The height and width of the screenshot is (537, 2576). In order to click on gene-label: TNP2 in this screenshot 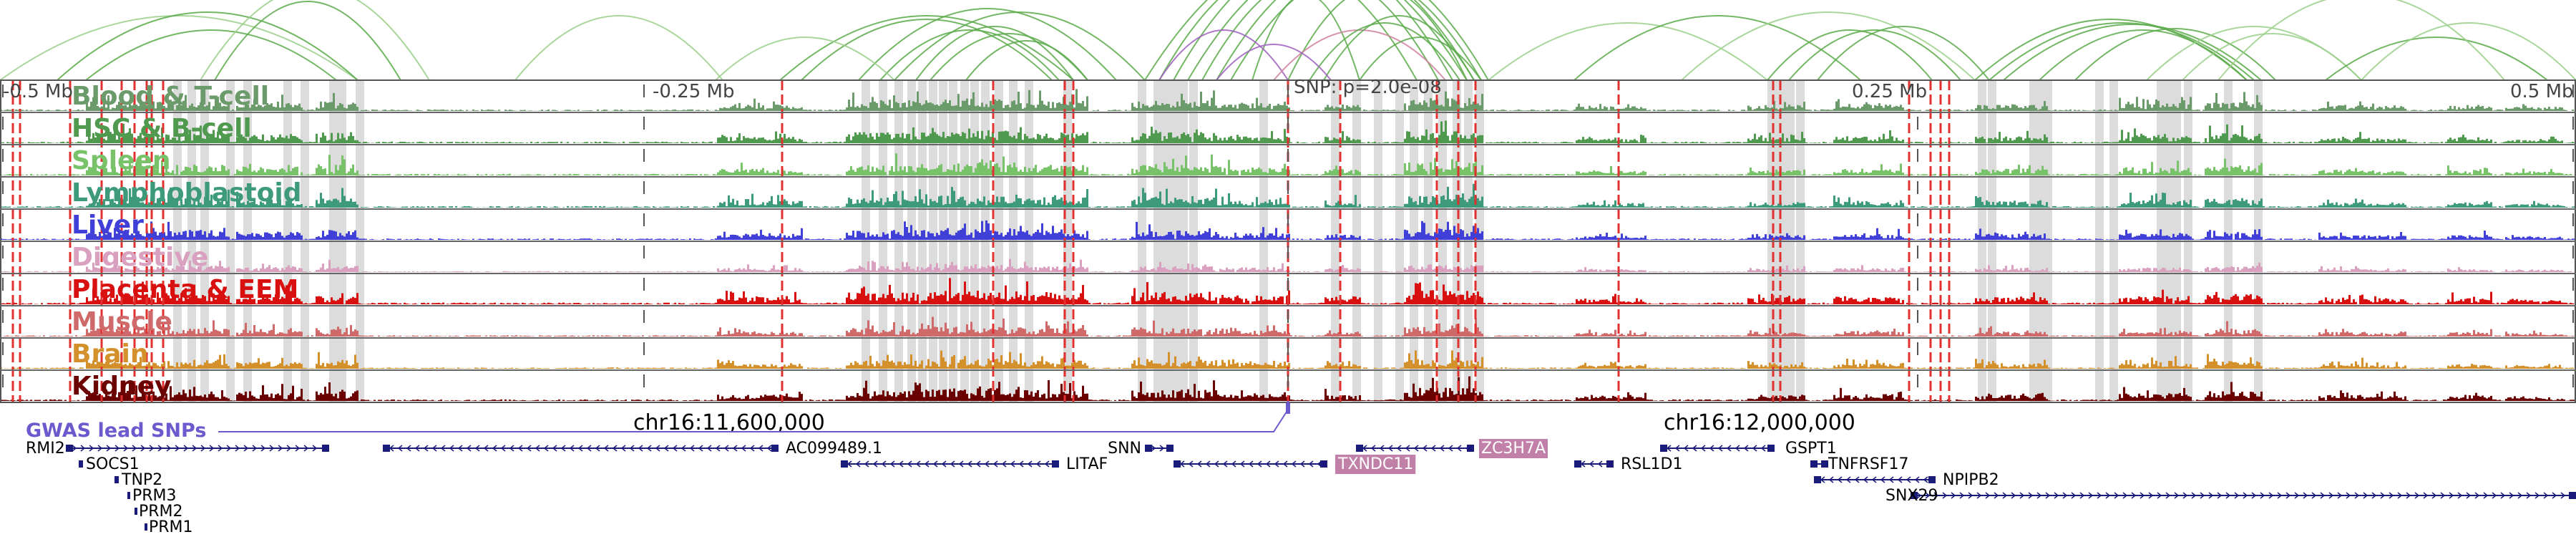, I will do `click(141, 480)`.